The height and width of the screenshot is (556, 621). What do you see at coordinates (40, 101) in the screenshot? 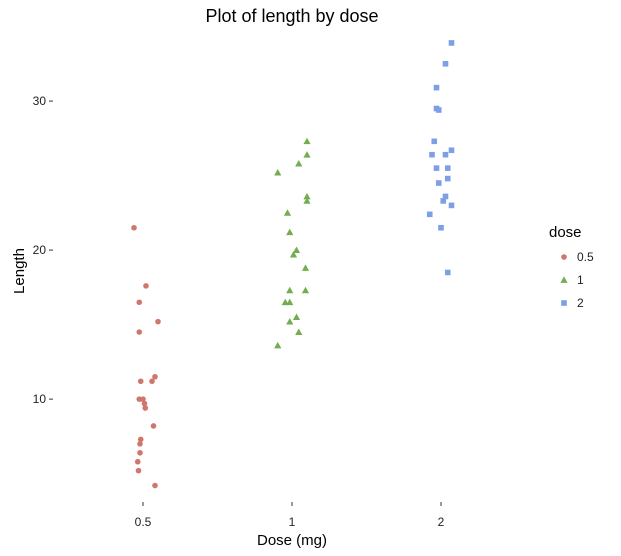
I see `y-tick-label: 30` at bounding box center [40, 101].